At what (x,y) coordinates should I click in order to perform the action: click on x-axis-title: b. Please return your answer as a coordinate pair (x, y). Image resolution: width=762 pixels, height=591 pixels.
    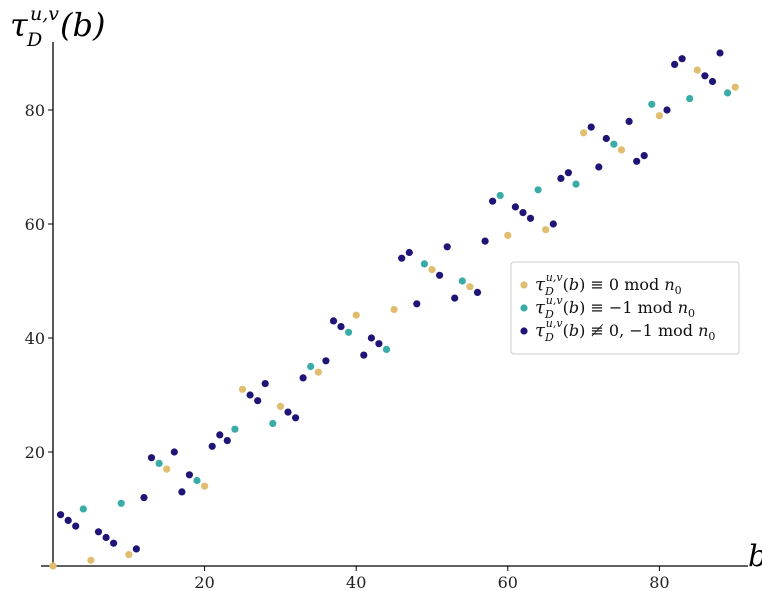
    Looking at the image, I should click on (755, 556).